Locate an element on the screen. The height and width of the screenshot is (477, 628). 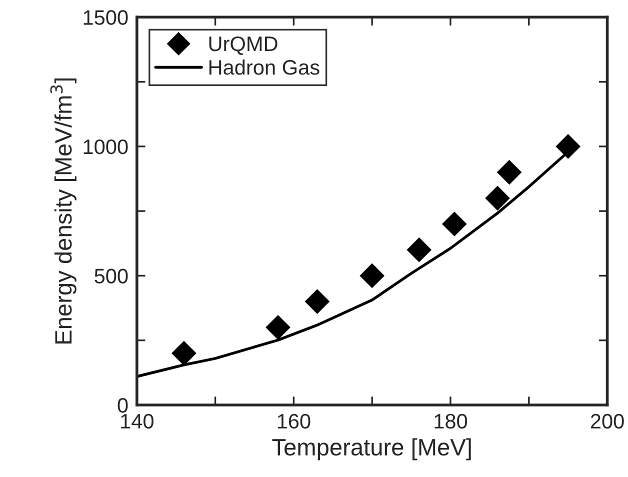
y-tick-label: 1000 is located at coordinates (106, 146).